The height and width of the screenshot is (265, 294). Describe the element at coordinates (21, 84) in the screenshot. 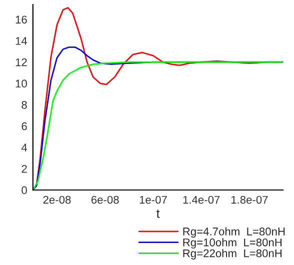

I see `y-tick-label: 10` at that location.